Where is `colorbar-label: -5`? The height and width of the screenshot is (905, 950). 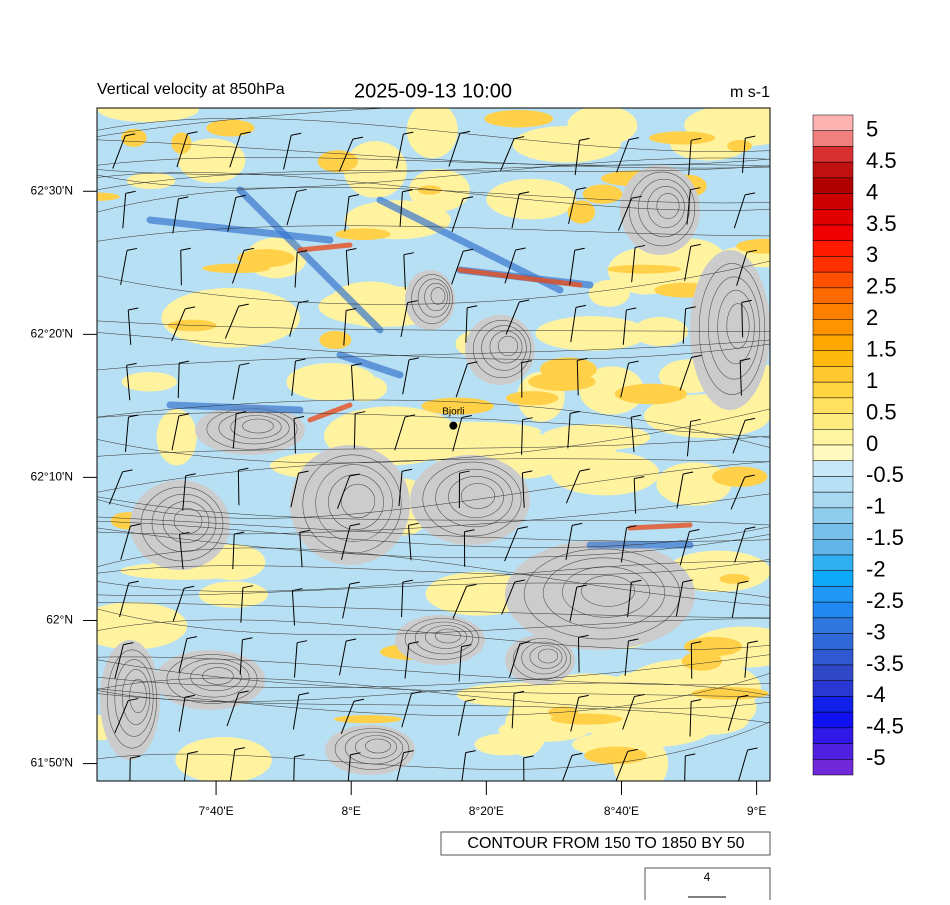
colorbar-label: -5 is located at coordinates (876, 757).